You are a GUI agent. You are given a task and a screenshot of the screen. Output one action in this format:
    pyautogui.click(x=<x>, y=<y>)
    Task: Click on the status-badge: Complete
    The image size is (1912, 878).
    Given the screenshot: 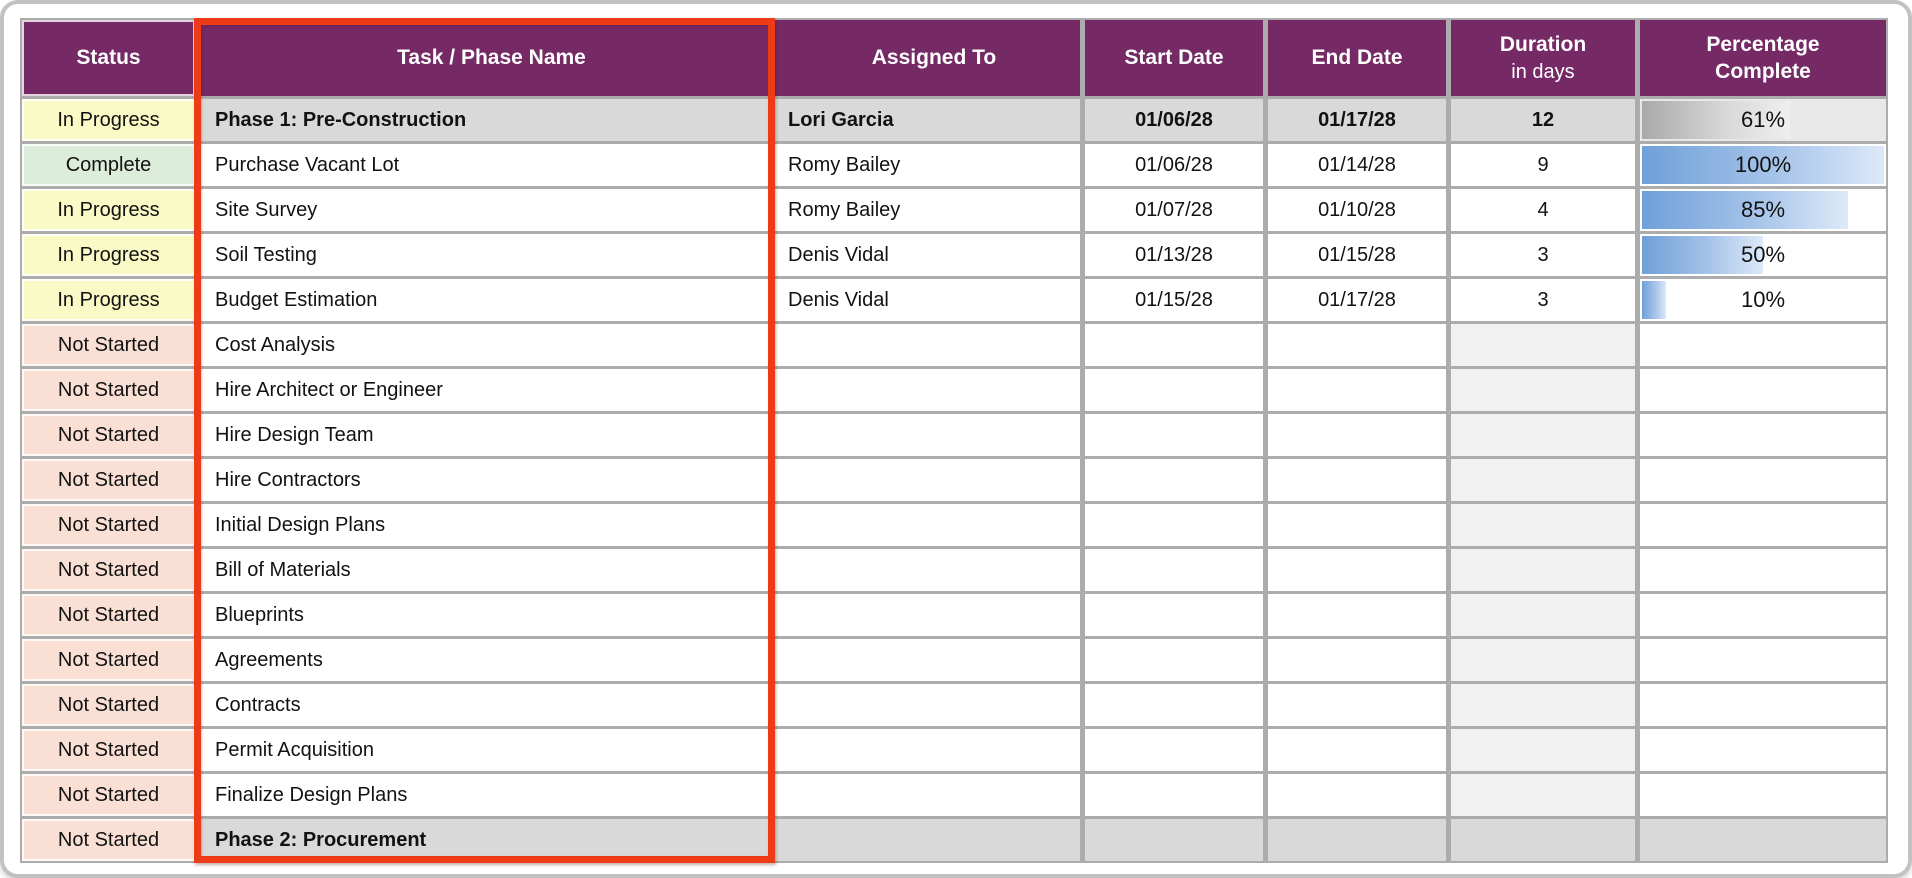 What is the action you would take?
    pyautogui.click(x=108, y=165)
    